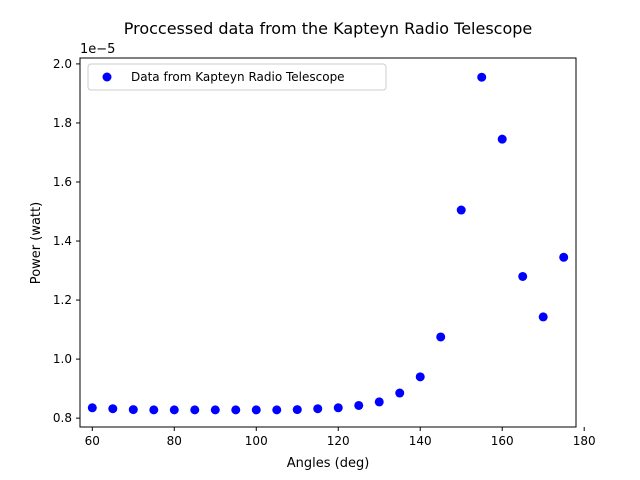 The width and height of the screenshot is (640, 480). I want to click on y-offset-label: 1e−5, so click(97, 49).